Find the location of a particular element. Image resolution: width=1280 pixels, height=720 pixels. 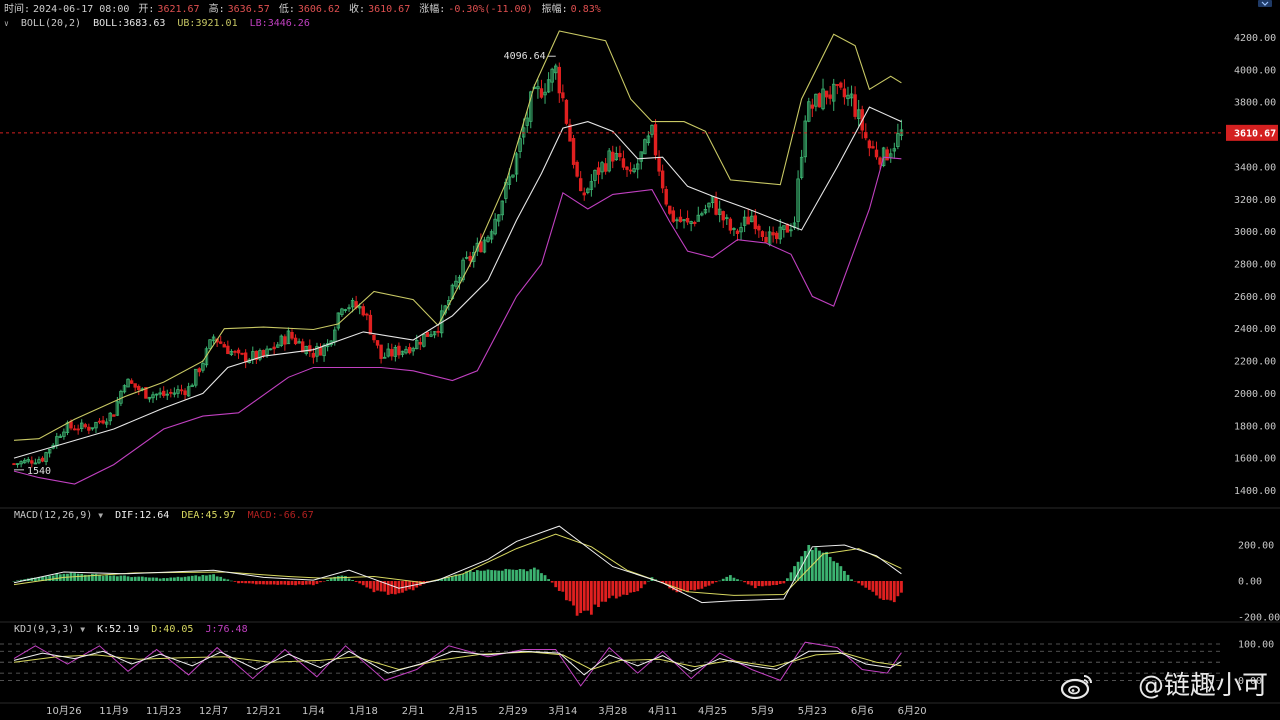

y-tick-label: 3400.00 is located at coordinates (1255, 167).